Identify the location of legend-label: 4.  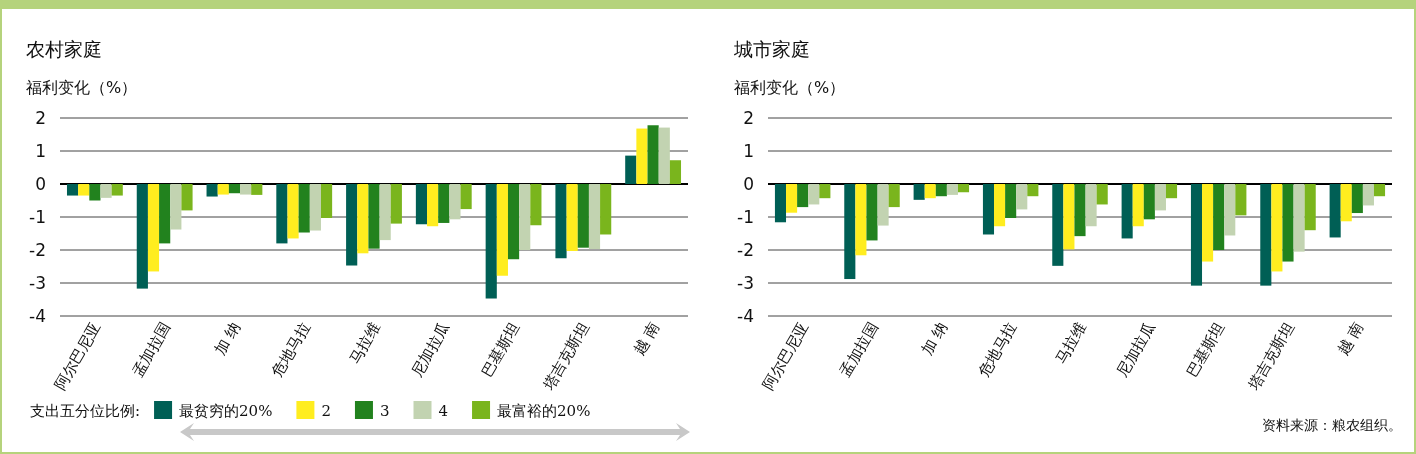
(443, 411).